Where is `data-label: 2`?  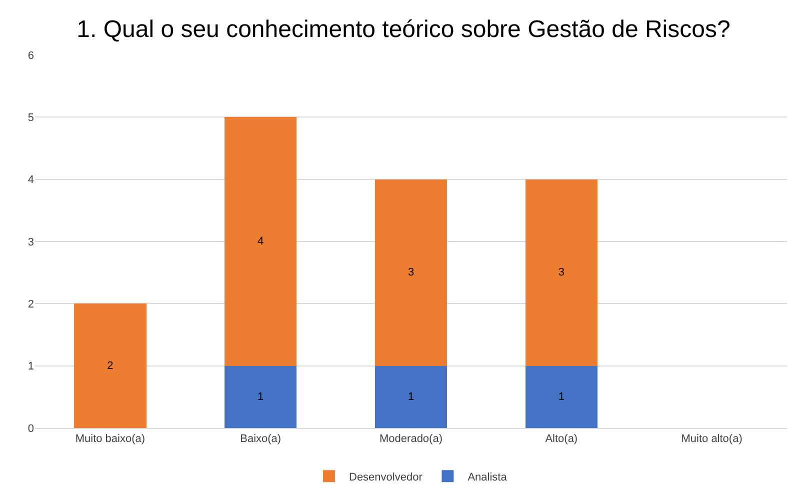
data-label: 2 is located at coordinates (110, 366).